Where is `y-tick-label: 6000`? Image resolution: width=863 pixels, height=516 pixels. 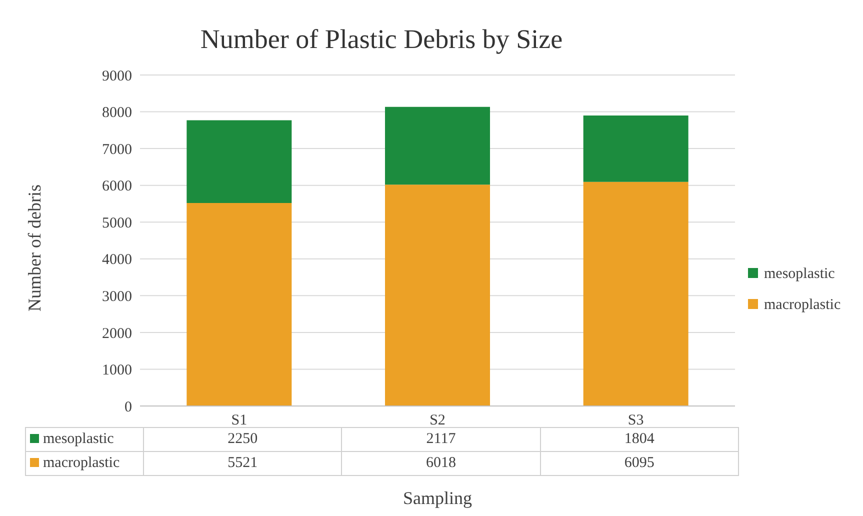 y-tick-label: 6000 is located at coordinates (117, 186).